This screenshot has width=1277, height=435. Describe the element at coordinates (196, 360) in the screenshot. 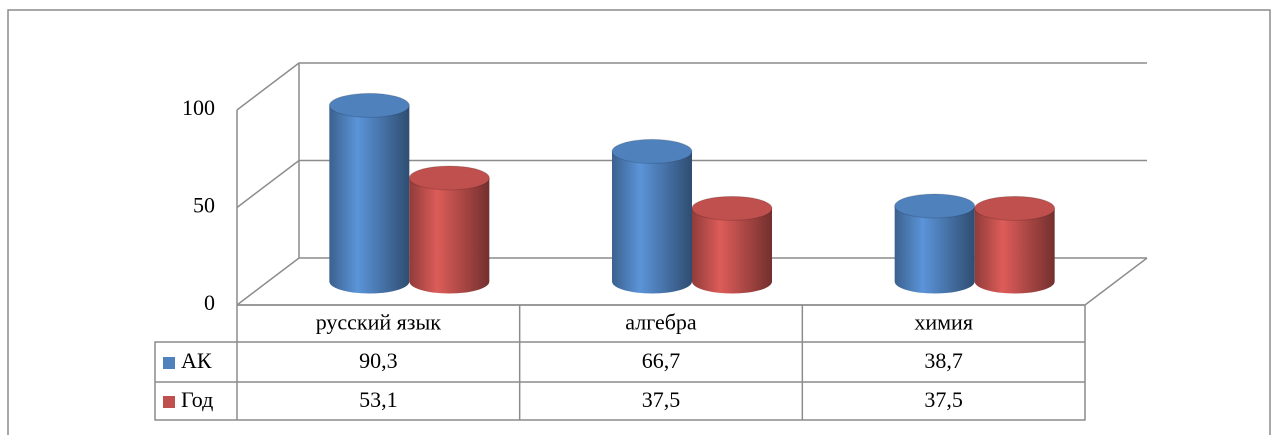

I see `legend-label: АК` at that location.